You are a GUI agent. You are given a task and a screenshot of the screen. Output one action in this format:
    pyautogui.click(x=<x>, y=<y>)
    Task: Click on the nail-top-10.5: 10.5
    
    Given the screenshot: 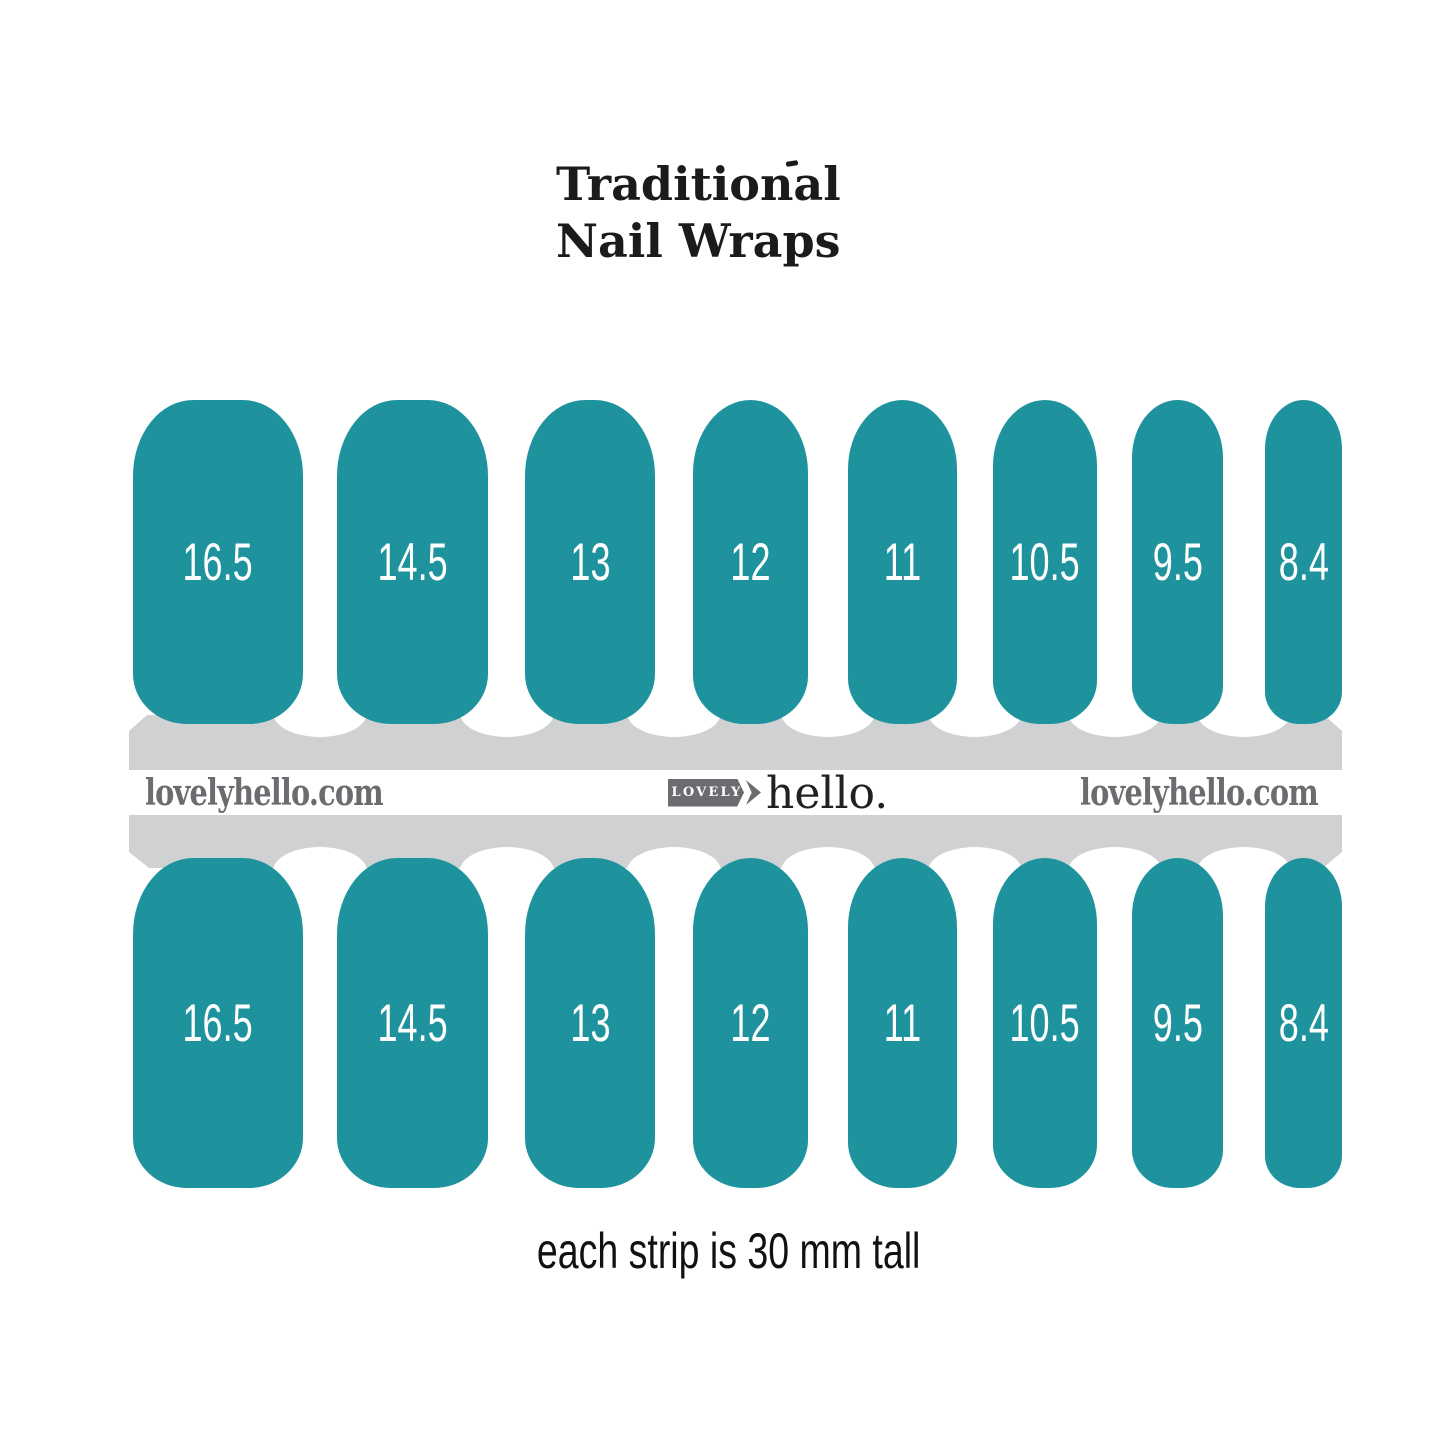 What is the action you would take?
    pyautogui.click(x=1045, y=562)
    